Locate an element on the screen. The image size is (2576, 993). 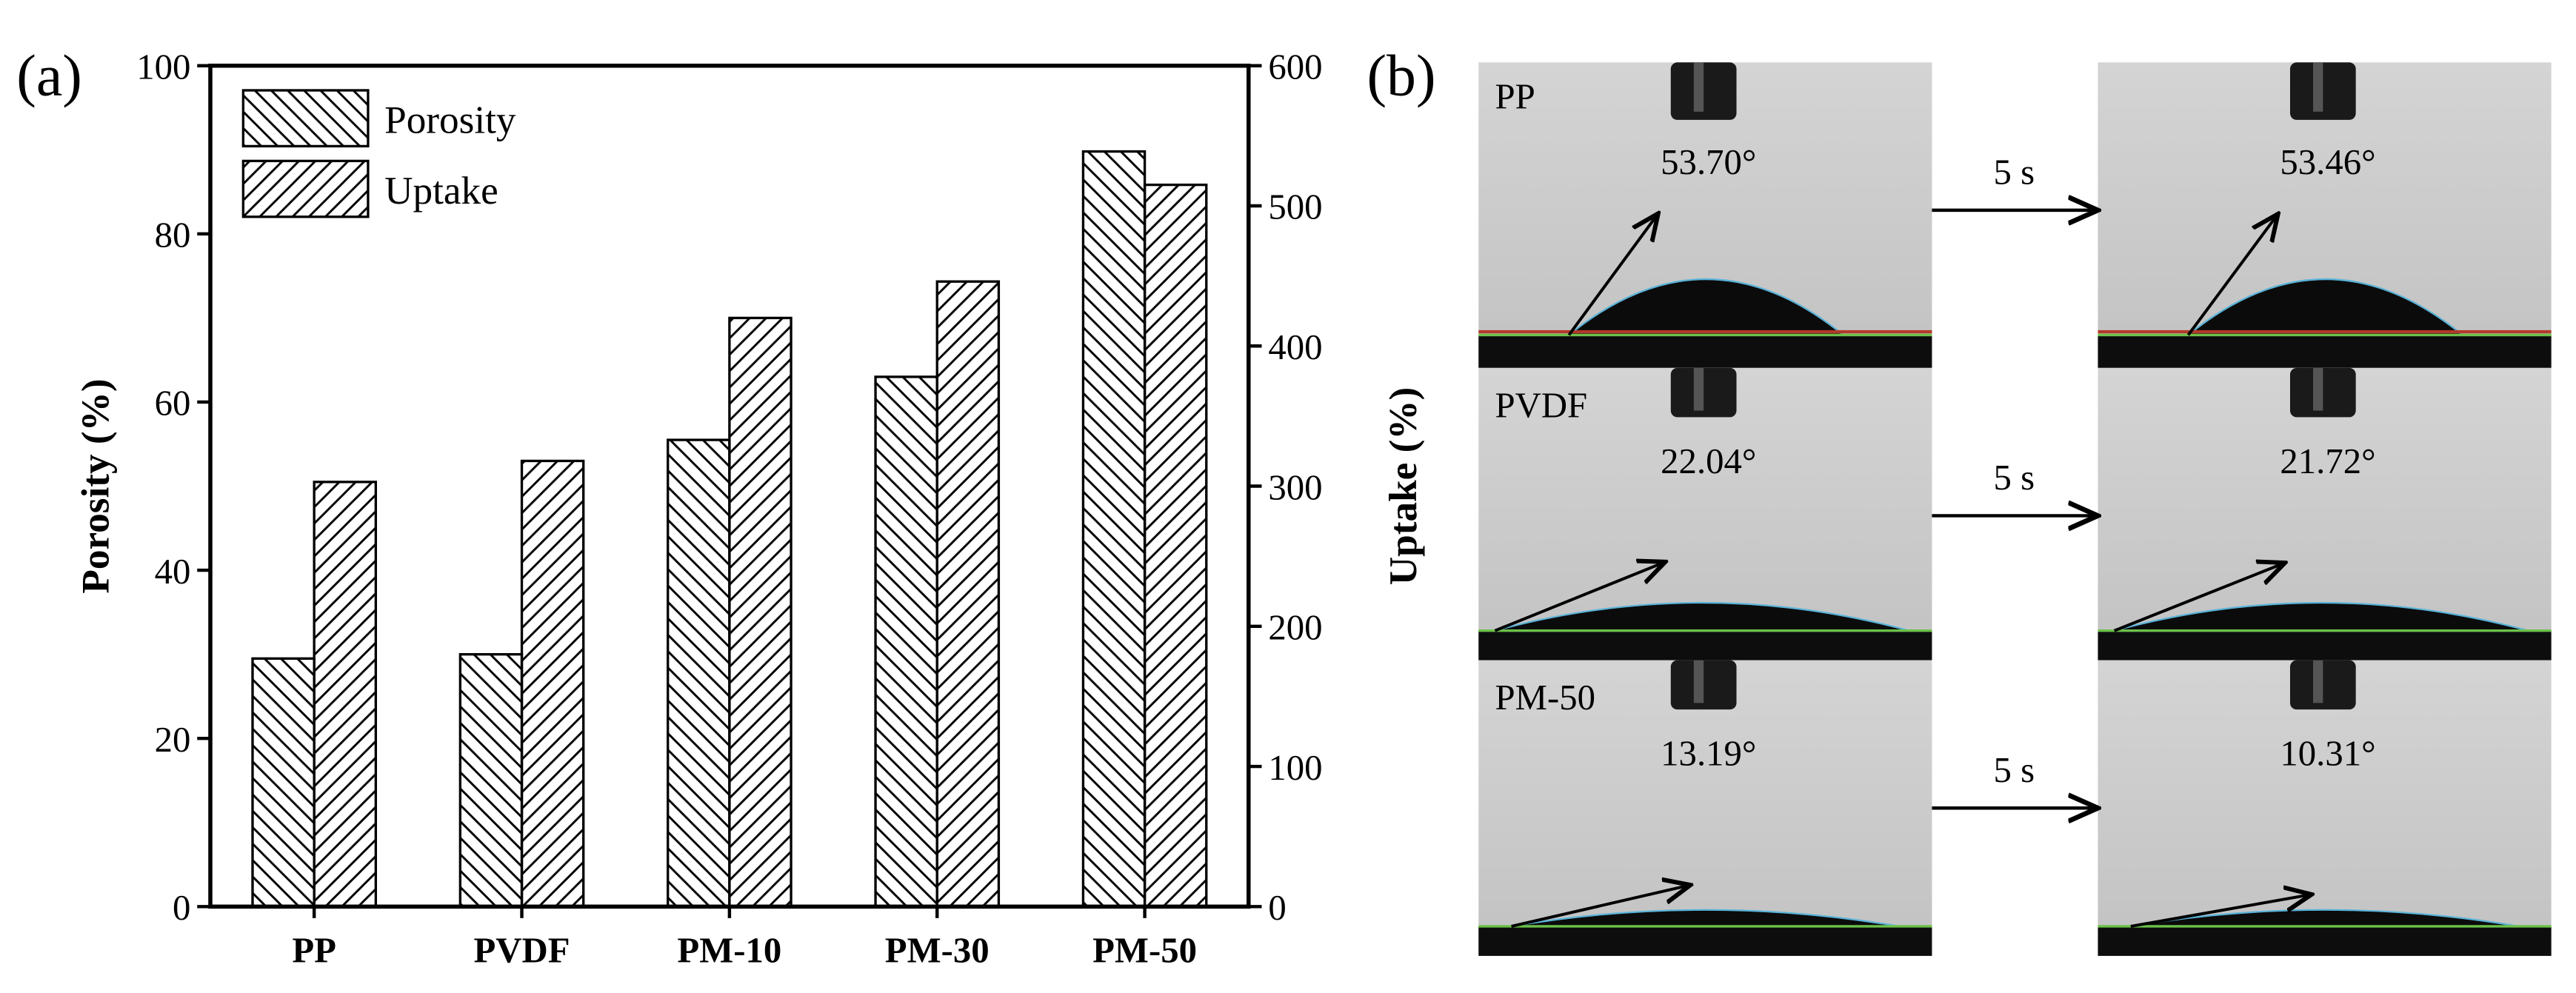
contact-angle: 13.19° is located at coordinates (1708, 754).